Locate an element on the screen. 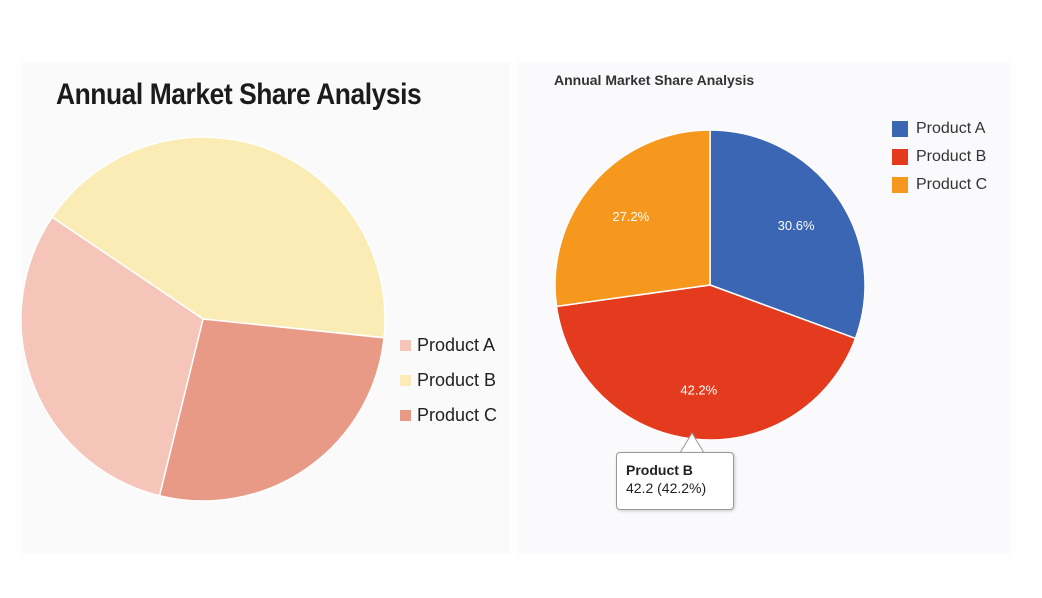 This screenshot has width=1042, height=598. tooltip-pointer is located at coordinates (692, 443).